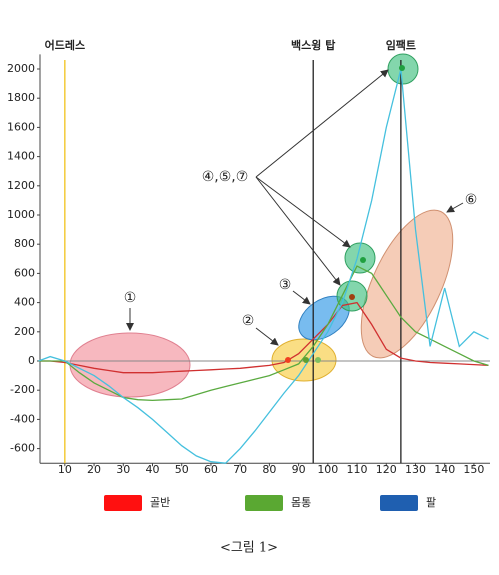 The height and width of the screenshot is (575, 499). What do you see at coordinates (299, 469) in the screenshot?
I see `x-tick-label: 90` at bounding box center [299, 469].